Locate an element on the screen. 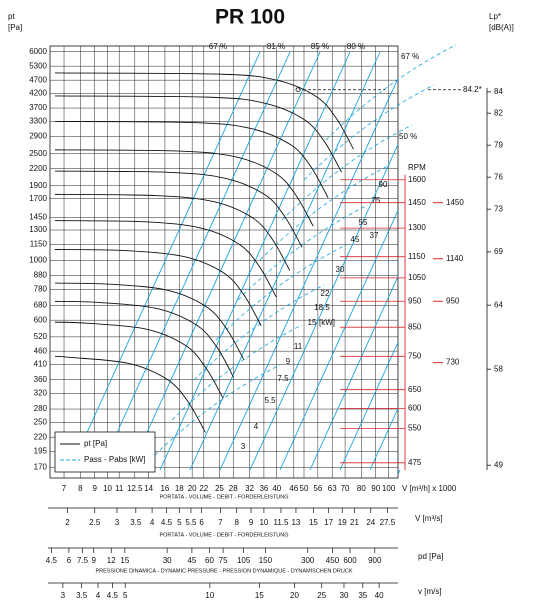 This screenshot has width=539, height=600. rpm-tick-label: 1600 is located at coordinates (417, 179).